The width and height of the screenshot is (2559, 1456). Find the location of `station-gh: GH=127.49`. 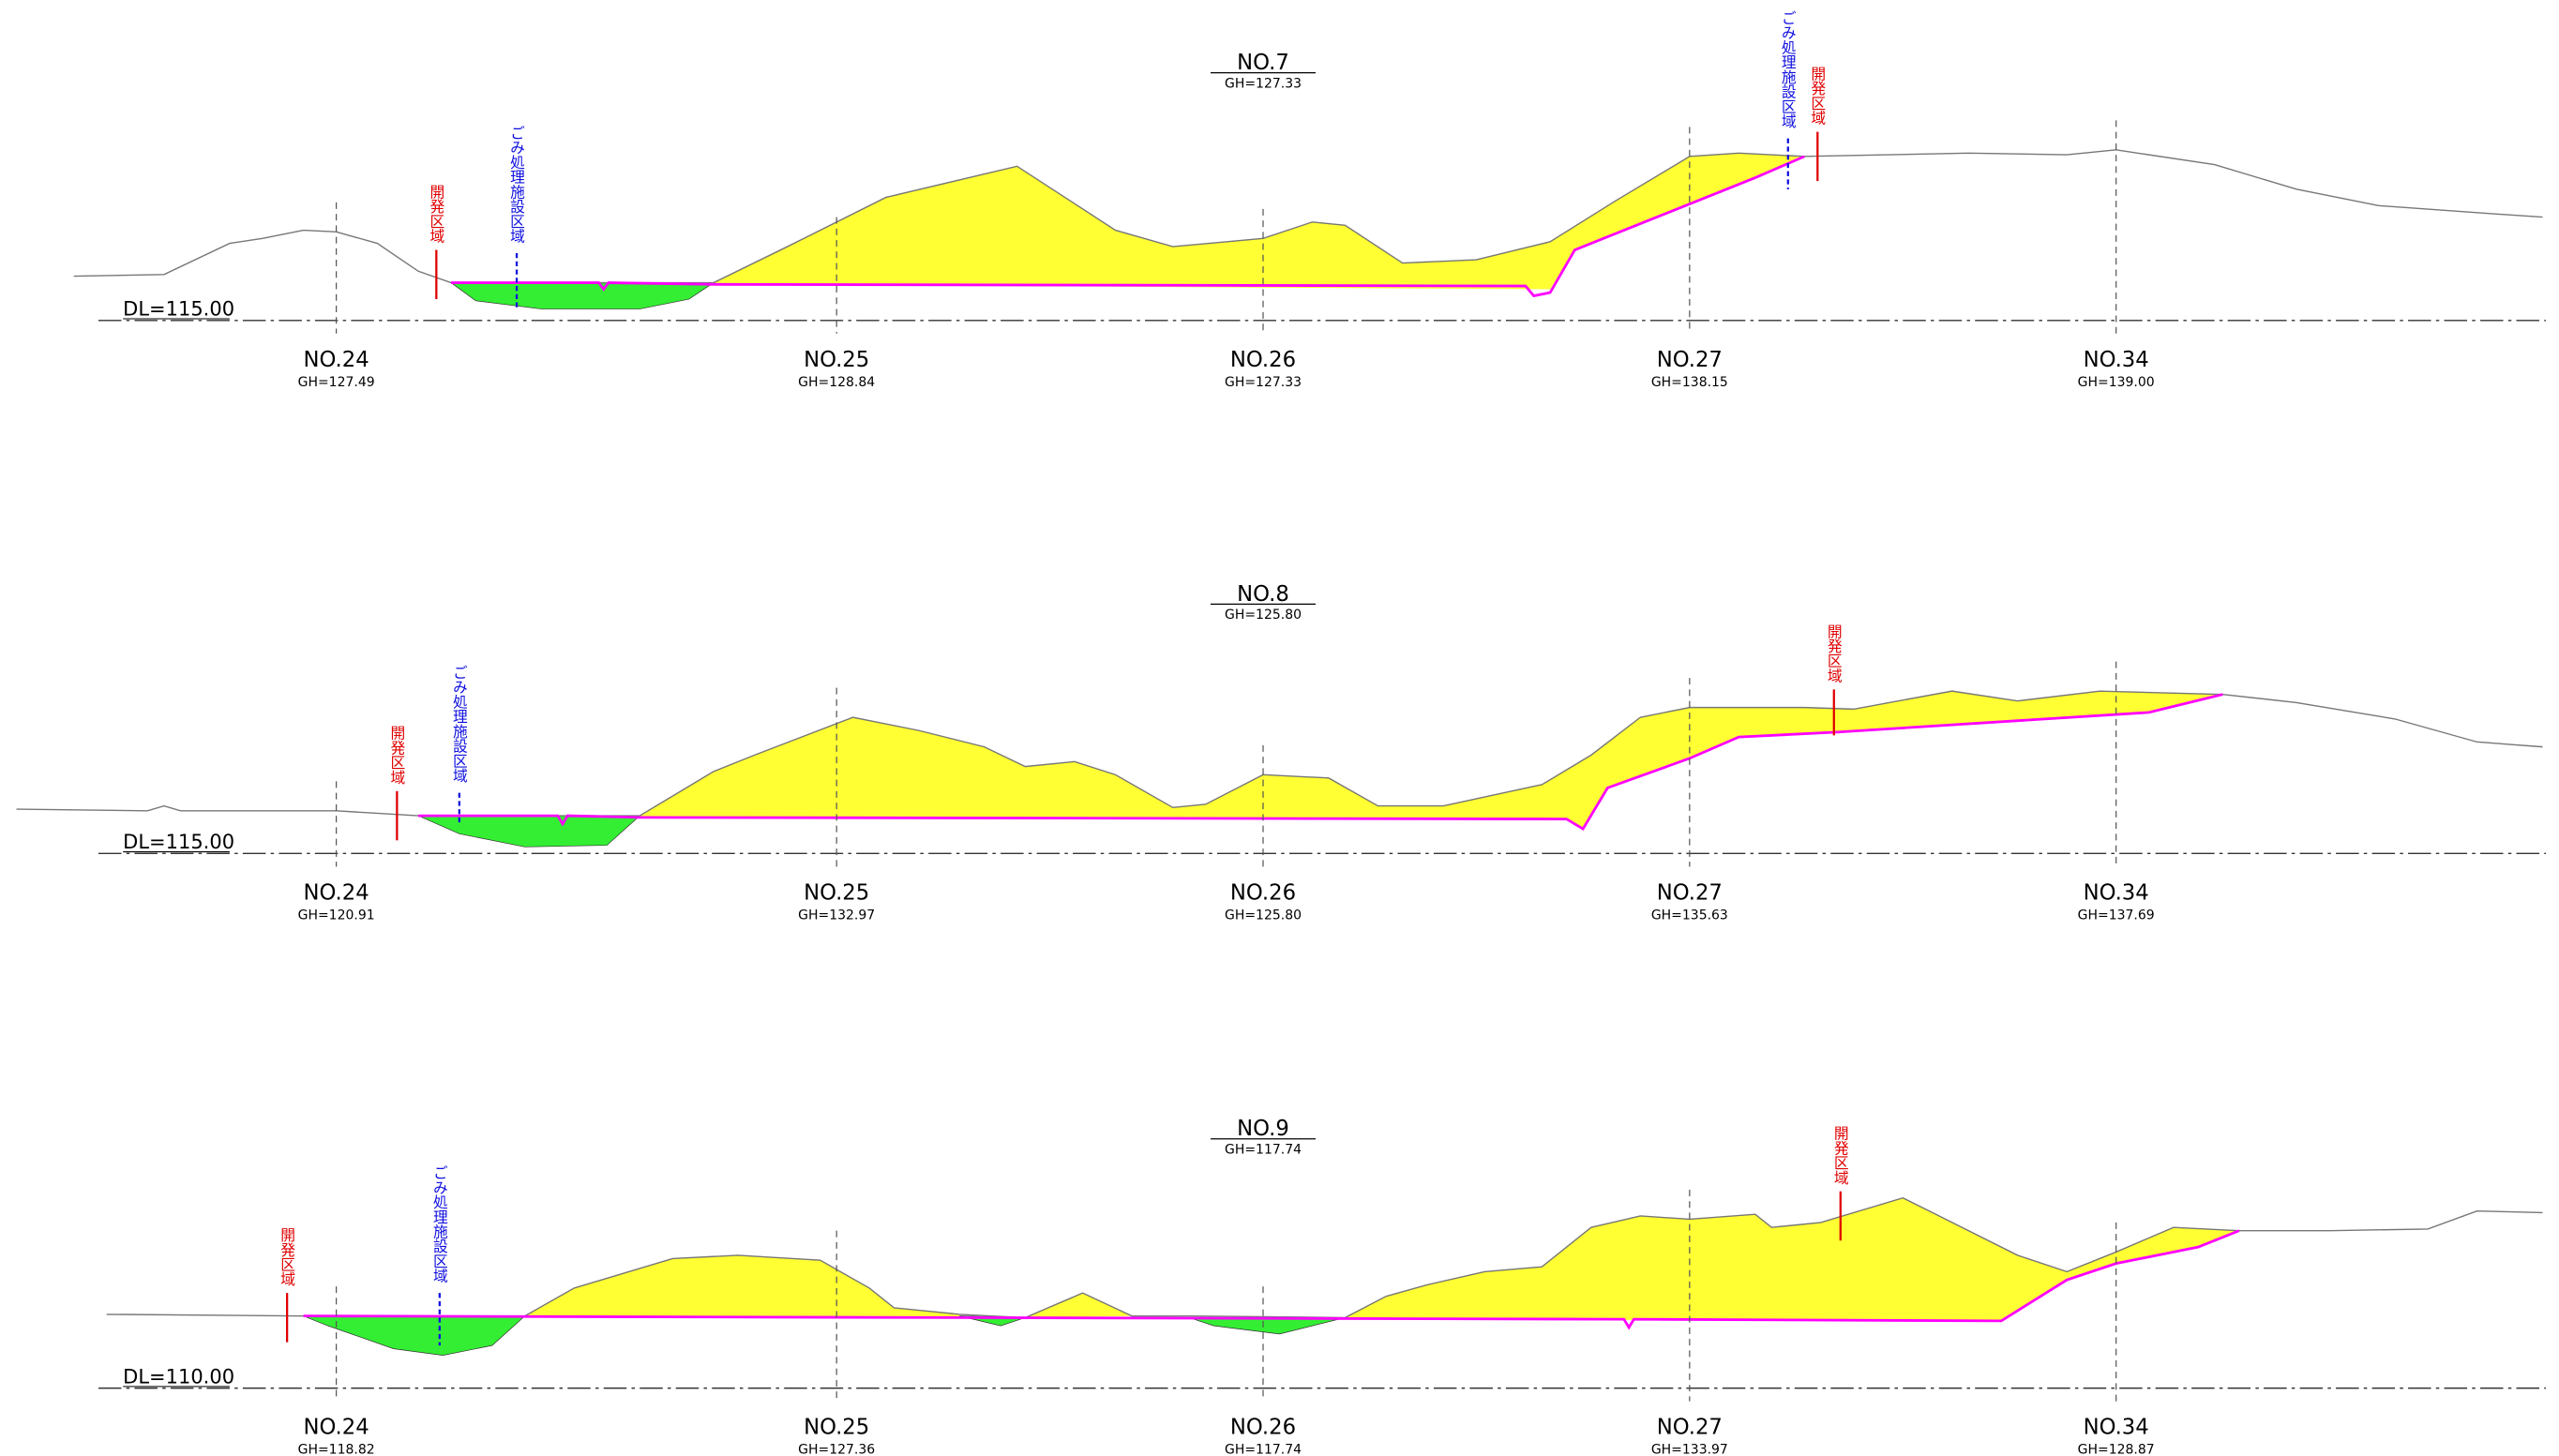

station-gh: GH=127.49 is located at coordinates (336, 382).